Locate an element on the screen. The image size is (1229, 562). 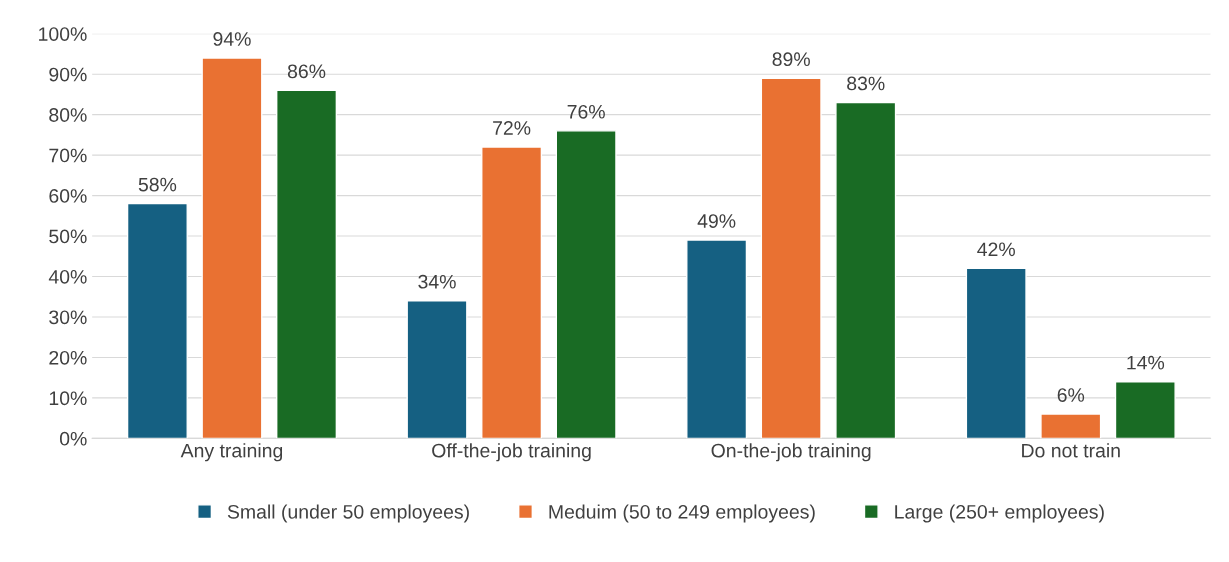
legend-label: Large (250+ employees) is located at coordinates (999, 513).